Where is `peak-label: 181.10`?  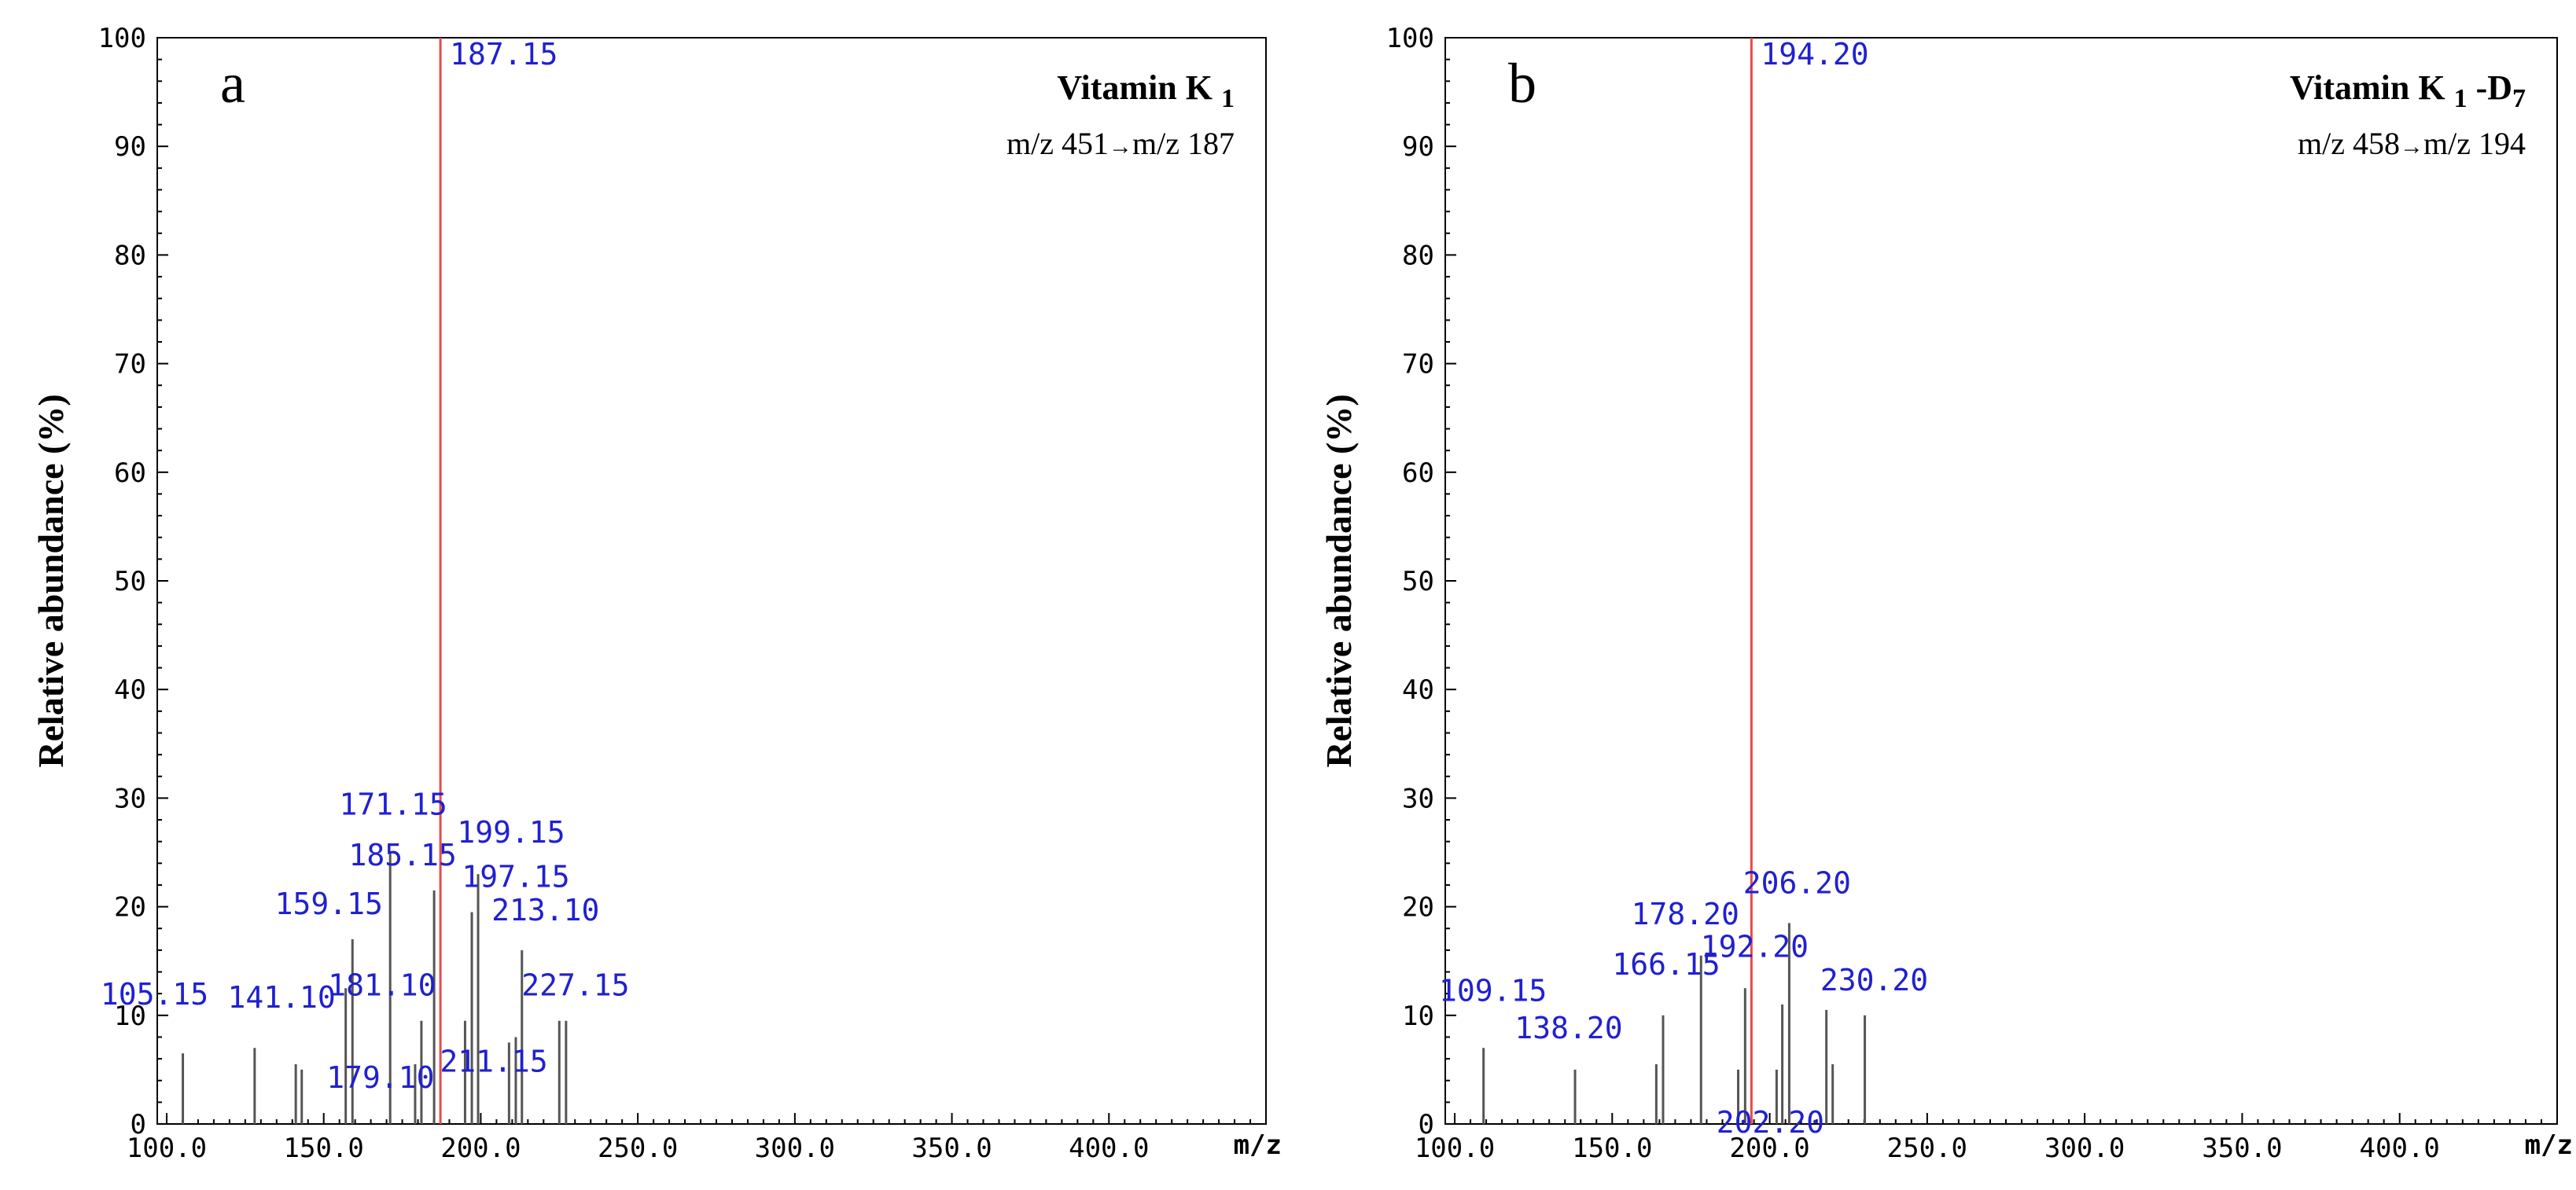 peak-label: 181.10 is located at coordinates (382, 985).